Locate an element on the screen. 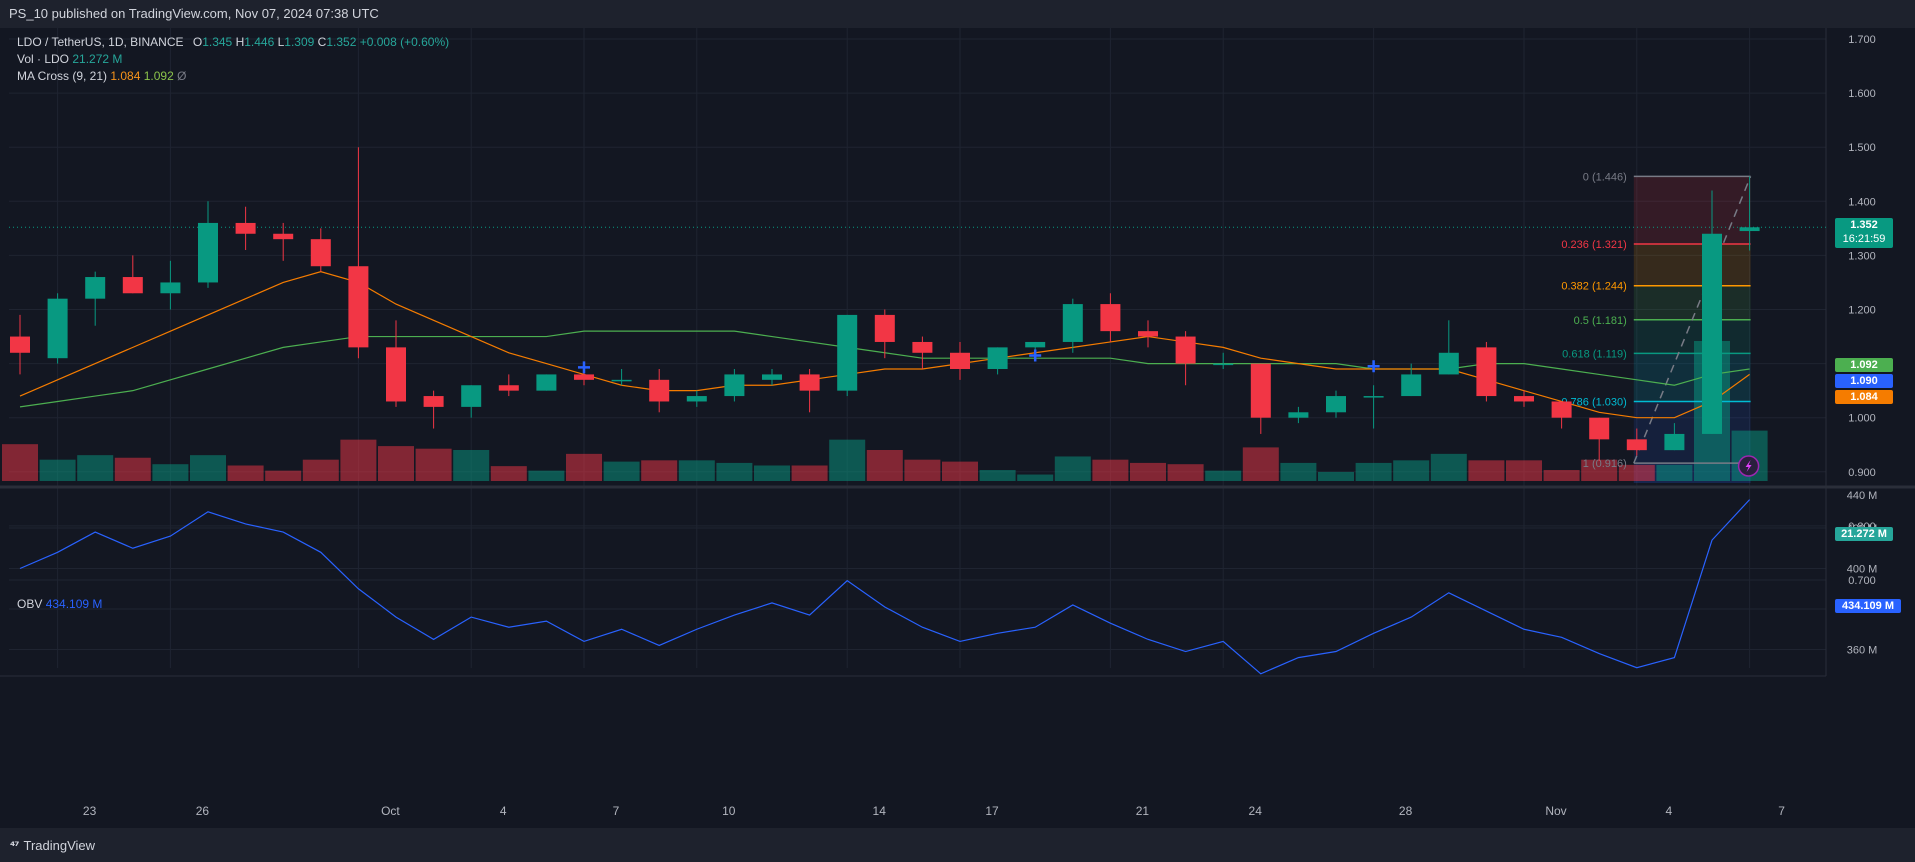  mid-price-tag: 1.090 is located at coordinates (1864, 381).